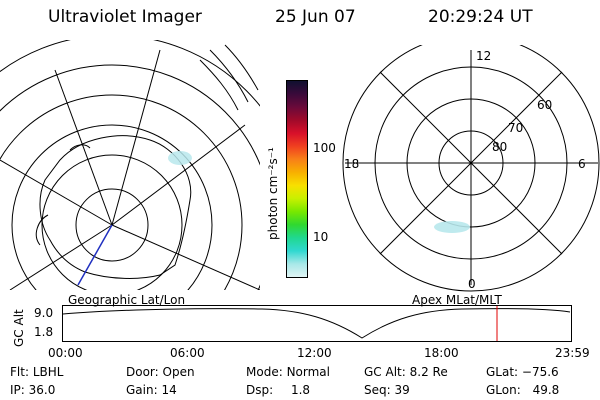 This screenshot has width=600, height=400. What do you see at coordinates (19, 372) in the screenshot?
I see `filter-label: Flt:` at bounding box center [19, 372].